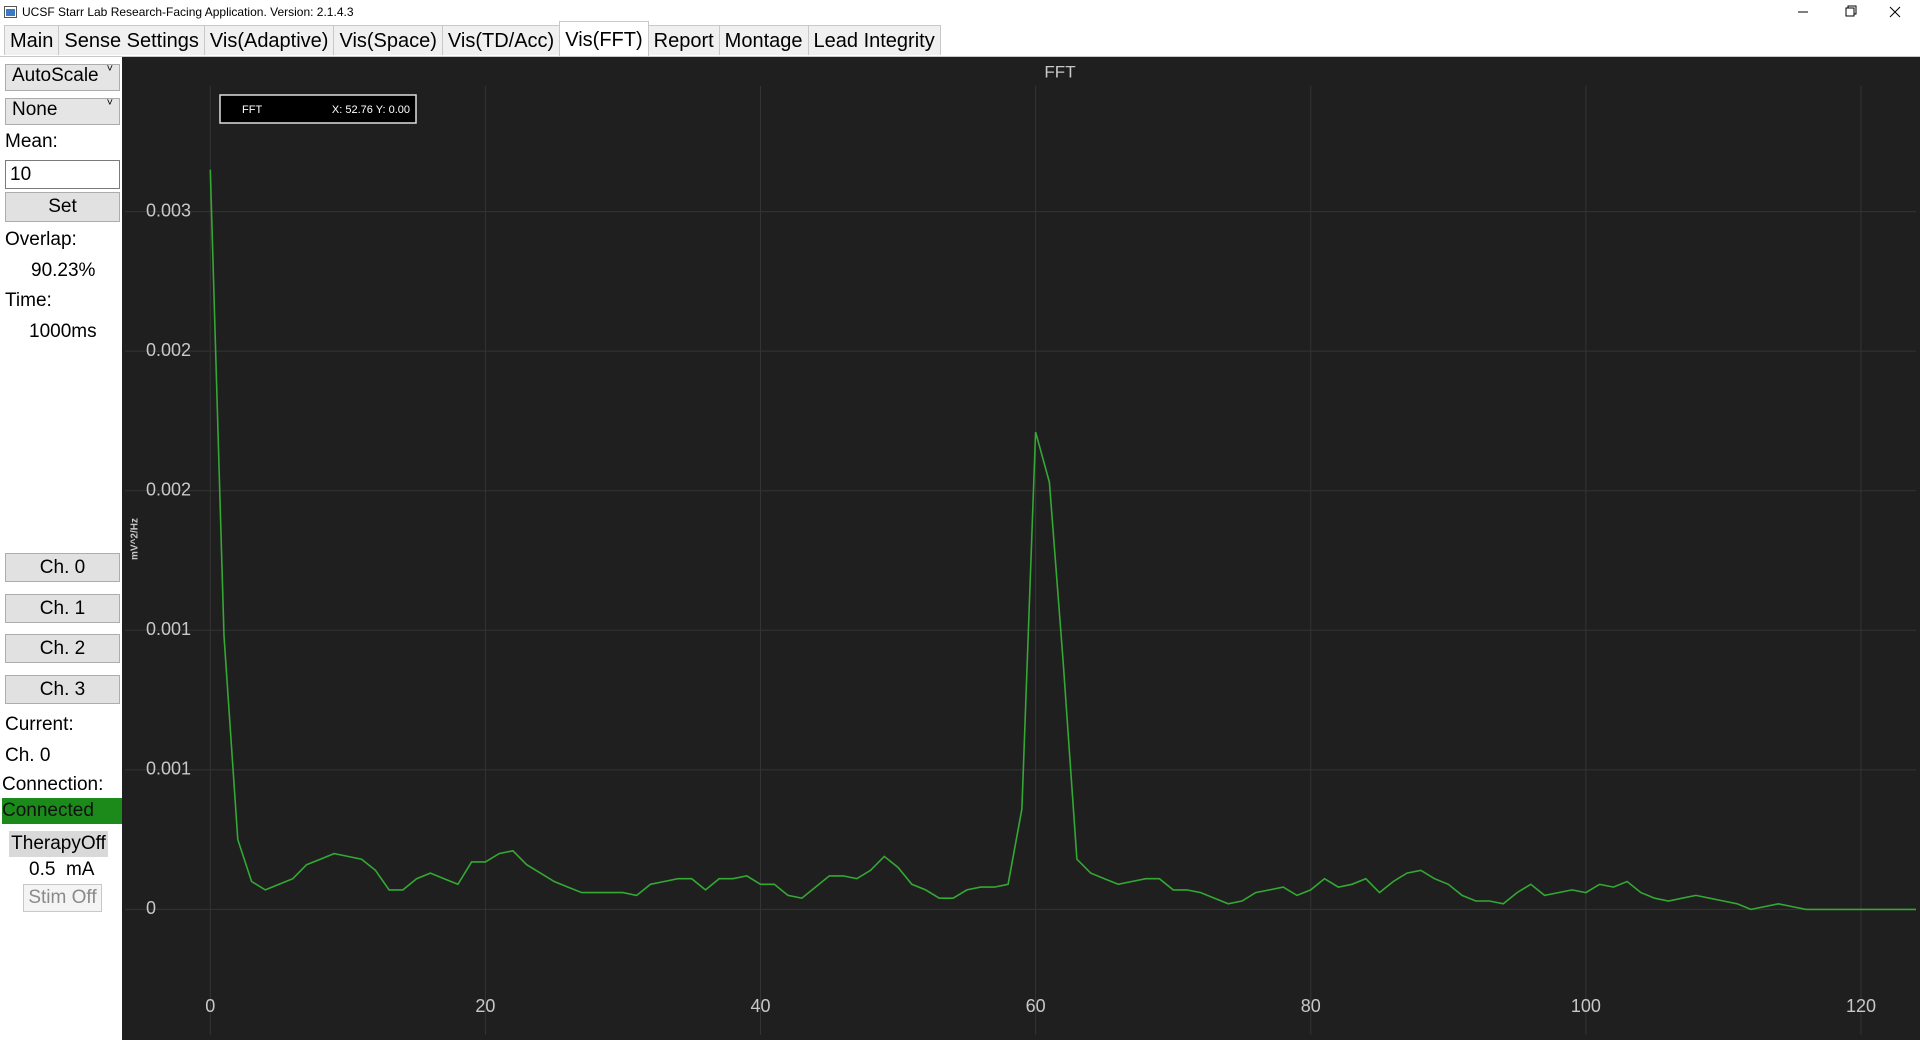 The height and width of the screenshot is (1040, 1920). I want to click on connection-label: Connection:, so click(53, 784).